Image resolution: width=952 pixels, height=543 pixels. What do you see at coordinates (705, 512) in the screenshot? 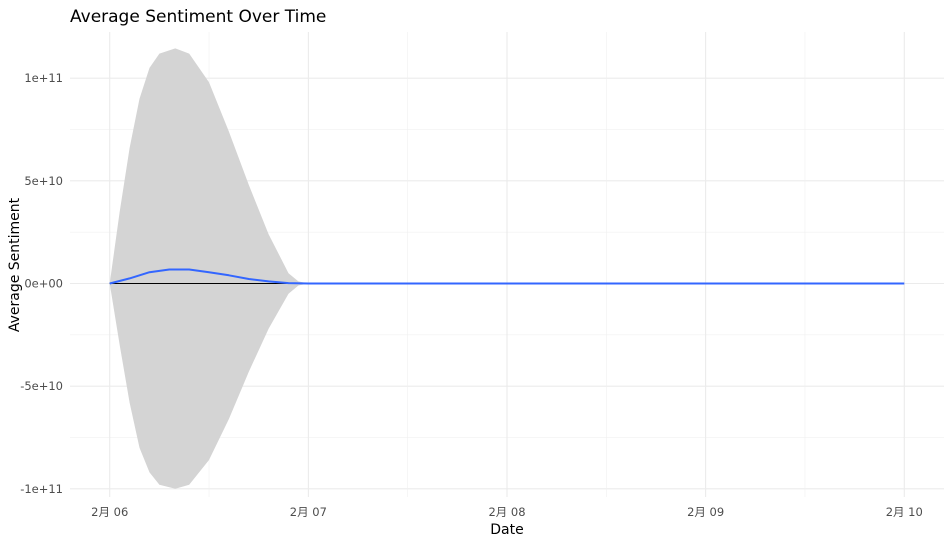
I see `x-tick-label: 2月 09` at bounding box center [705, 512].